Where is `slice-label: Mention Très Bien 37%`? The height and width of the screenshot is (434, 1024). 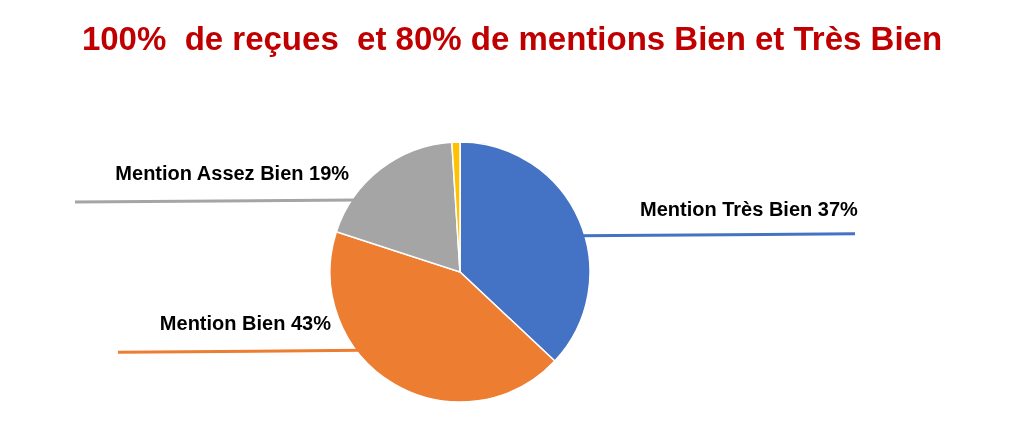
slice-label: Mention Très Bien 37% is located at coordinates (749, 208).